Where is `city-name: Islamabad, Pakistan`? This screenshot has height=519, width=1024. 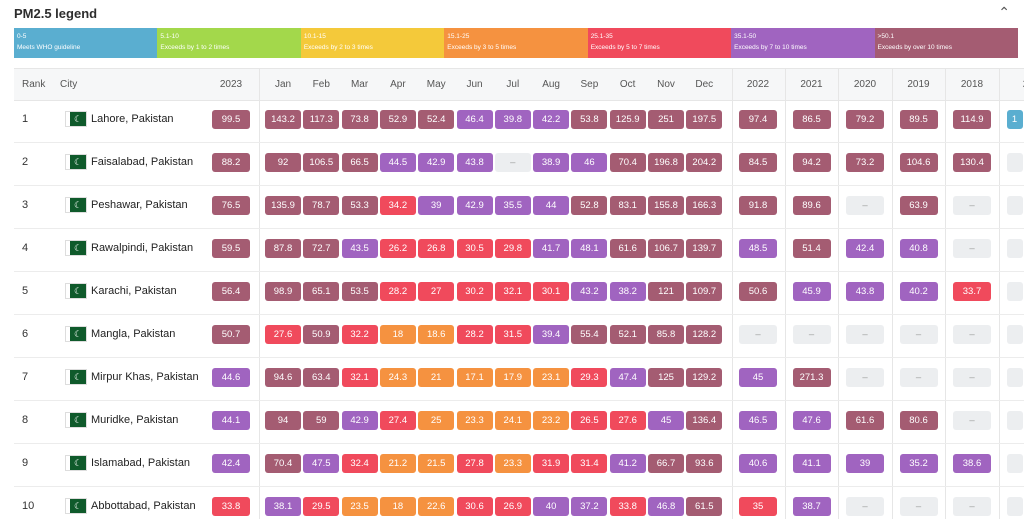
city-name: Islamabad, Pakistan is located at coordinates (141, 463).